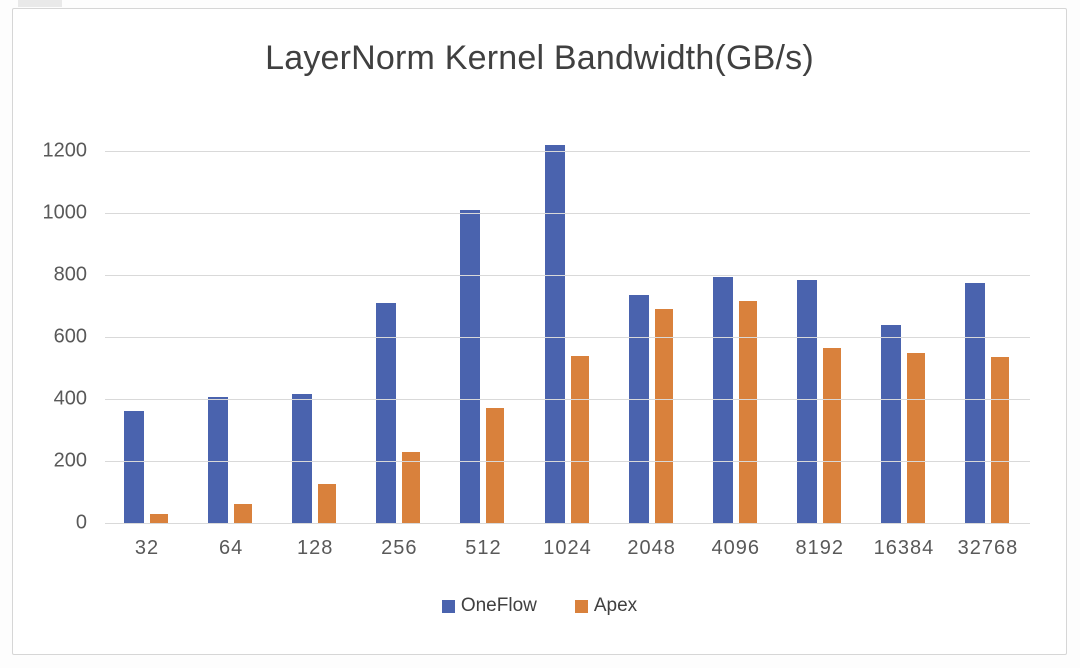  I want to click on x-axis: 32 64 128 256 512 1024 2048 4096 8192 16384 32768, so click(567, 548).